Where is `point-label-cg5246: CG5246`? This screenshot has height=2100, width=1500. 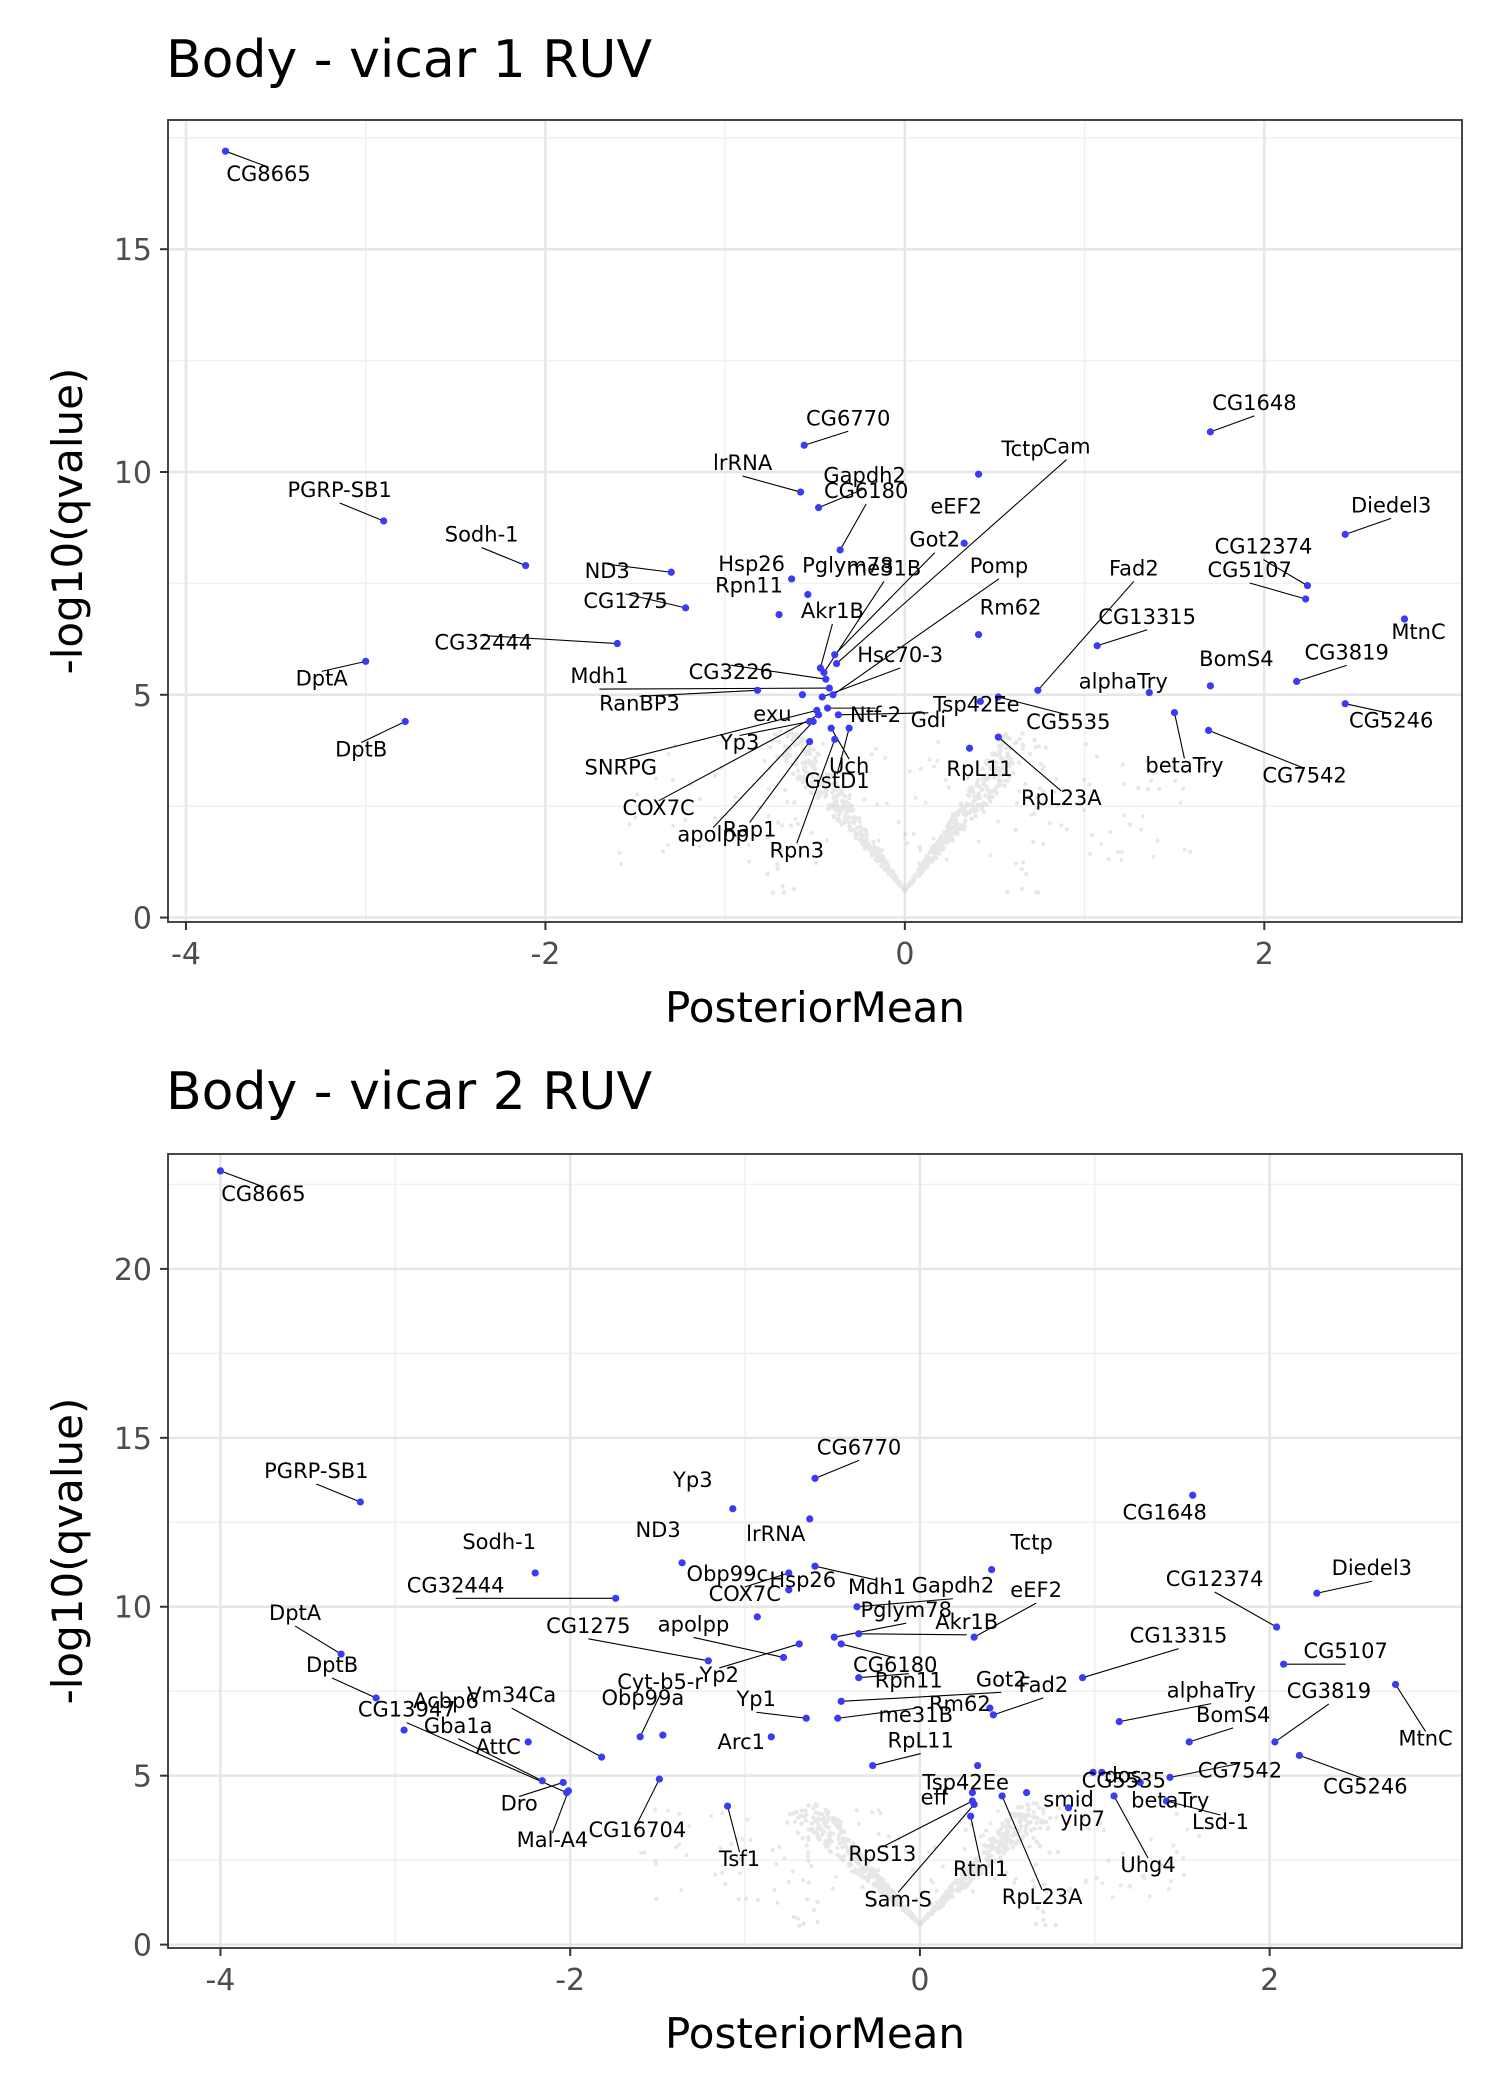
point-label-cg5246: CG5246 is located at coordinates (1365, 1786).